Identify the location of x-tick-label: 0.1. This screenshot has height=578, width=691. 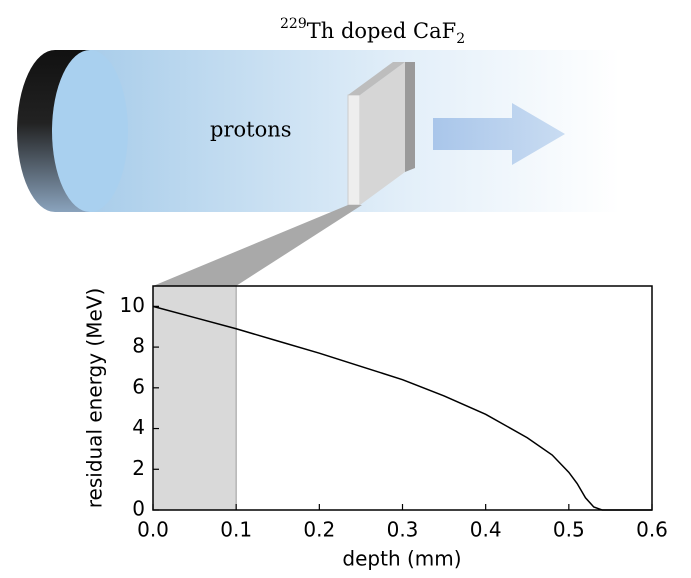
(236, 530).